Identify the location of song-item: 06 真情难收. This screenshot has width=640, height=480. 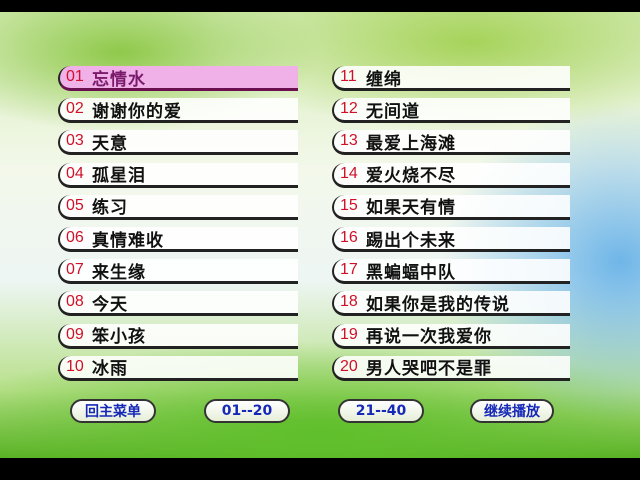
(178, 239).